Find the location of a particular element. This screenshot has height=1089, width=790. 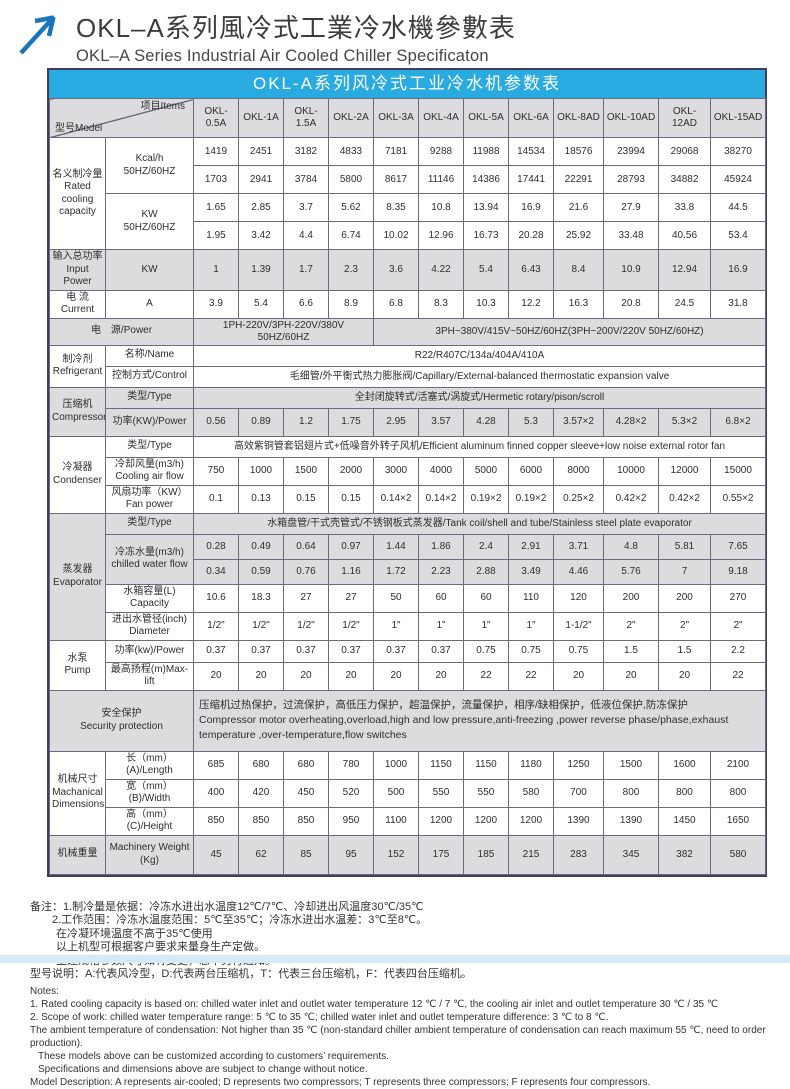

value-cell: 680 is located at coordinates (261, 765).